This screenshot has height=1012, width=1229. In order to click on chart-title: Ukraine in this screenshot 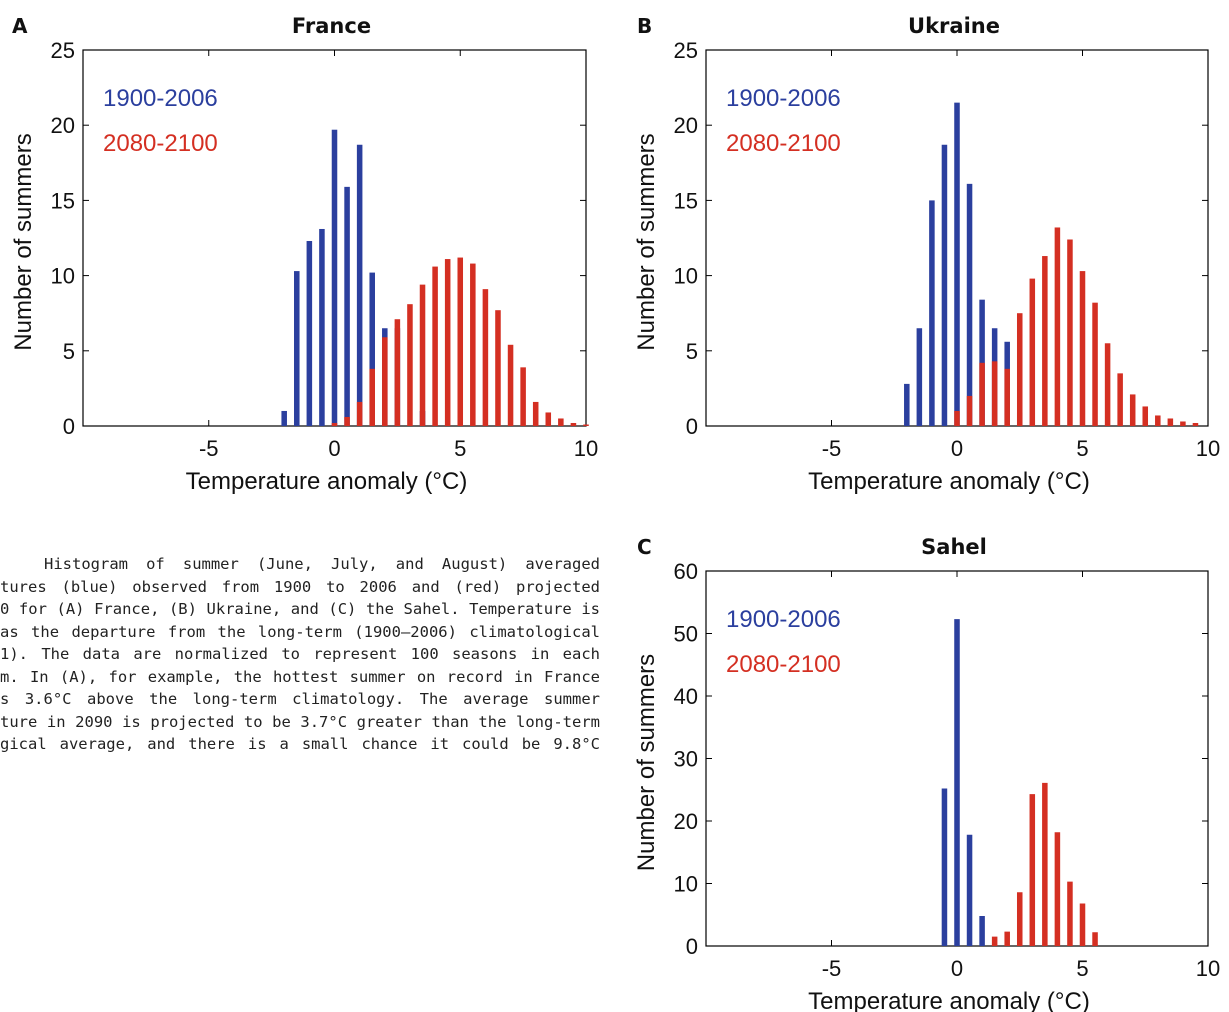, I will do `click(954, 26)`.